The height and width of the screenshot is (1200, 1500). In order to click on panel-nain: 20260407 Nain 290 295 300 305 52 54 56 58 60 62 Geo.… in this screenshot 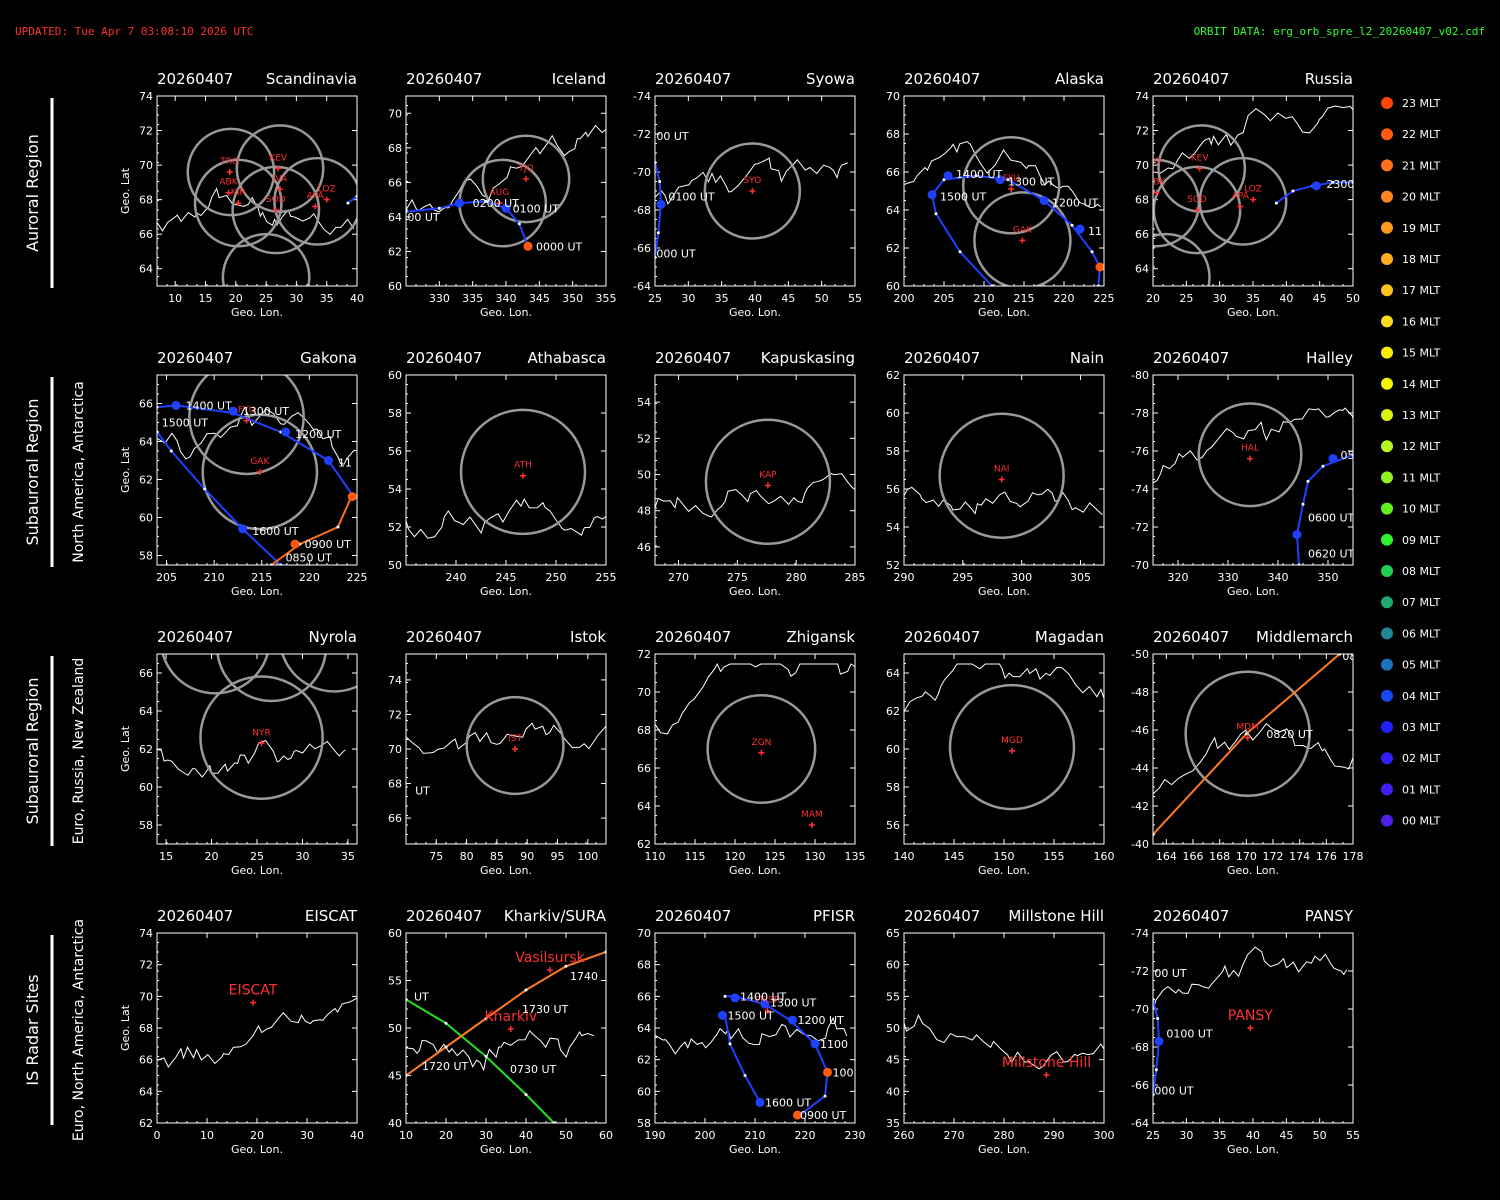, I will do `click(995, 473)`.